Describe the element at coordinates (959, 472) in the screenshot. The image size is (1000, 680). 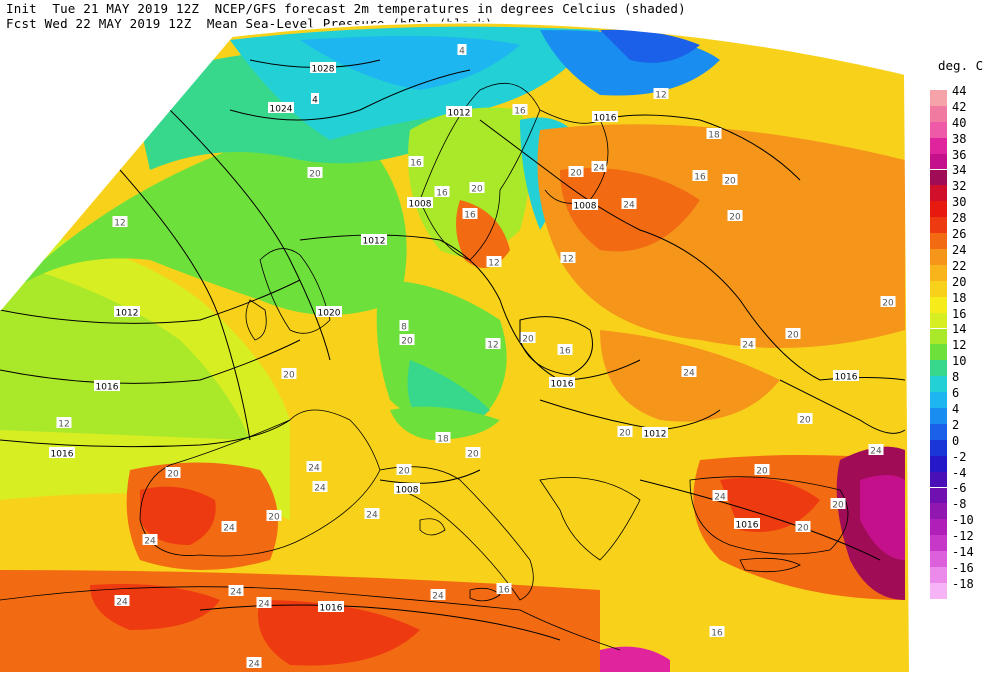
I see `legend-tick-label: -4` at that location.